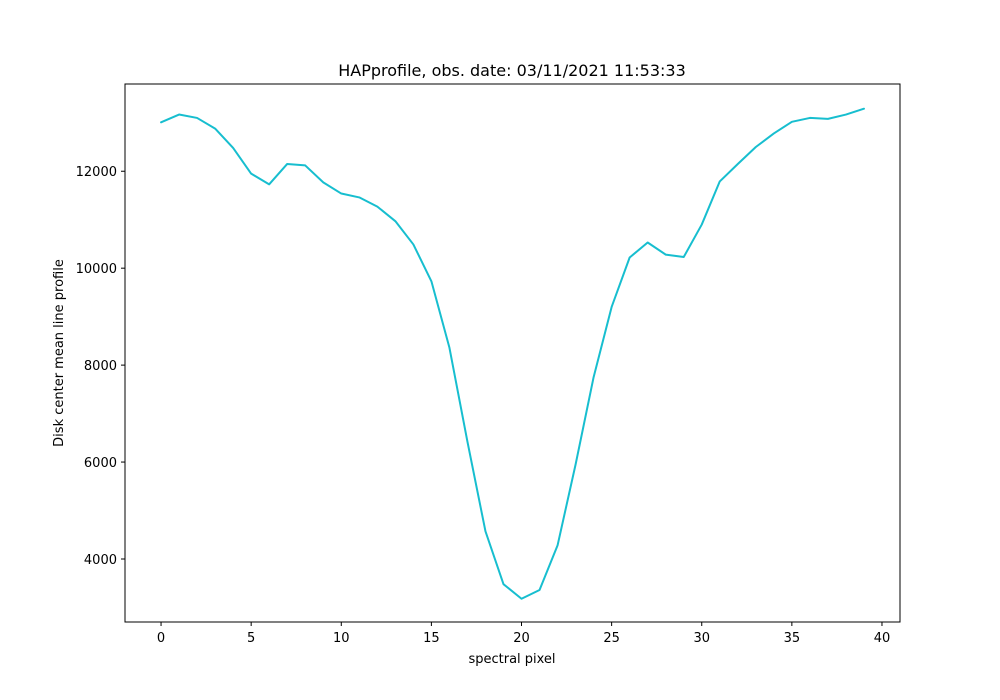 The height and width of the screenshot is (700, 1000). I want to click on y-tick-label: 8000, so click(100, 366).